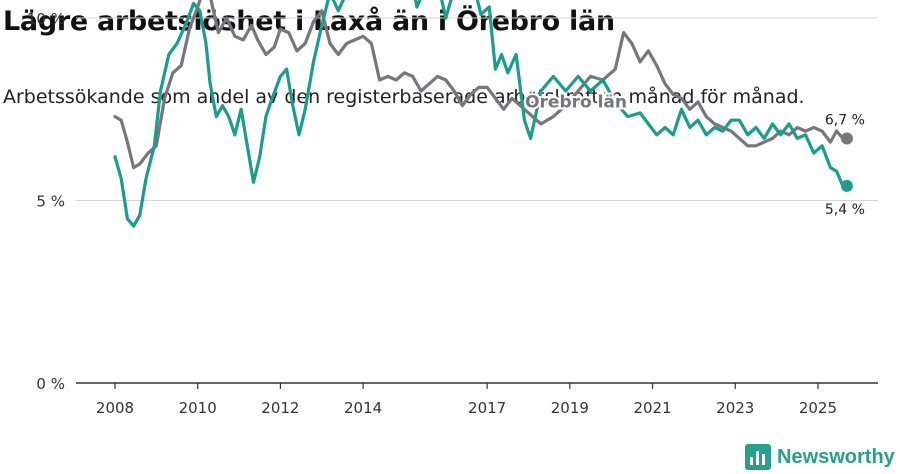 The width and height of the screenshot is (900, 474). I want to click on x-axis: 2008 2010 2012 2014 2017 2019 2021 2023 2025, so click(477, 399).